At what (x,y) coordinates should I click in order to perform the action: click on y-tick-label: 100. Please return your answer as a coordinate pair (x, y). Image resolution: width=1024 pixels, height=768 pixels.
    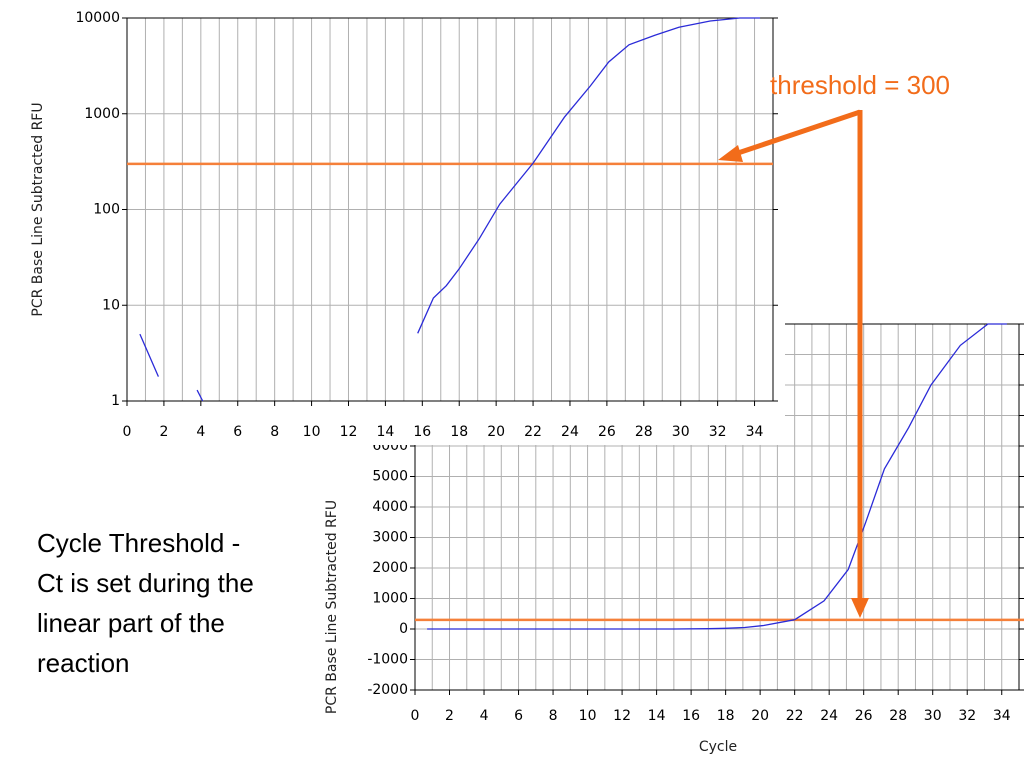
    Looking at the image, I should click on (106, 210).